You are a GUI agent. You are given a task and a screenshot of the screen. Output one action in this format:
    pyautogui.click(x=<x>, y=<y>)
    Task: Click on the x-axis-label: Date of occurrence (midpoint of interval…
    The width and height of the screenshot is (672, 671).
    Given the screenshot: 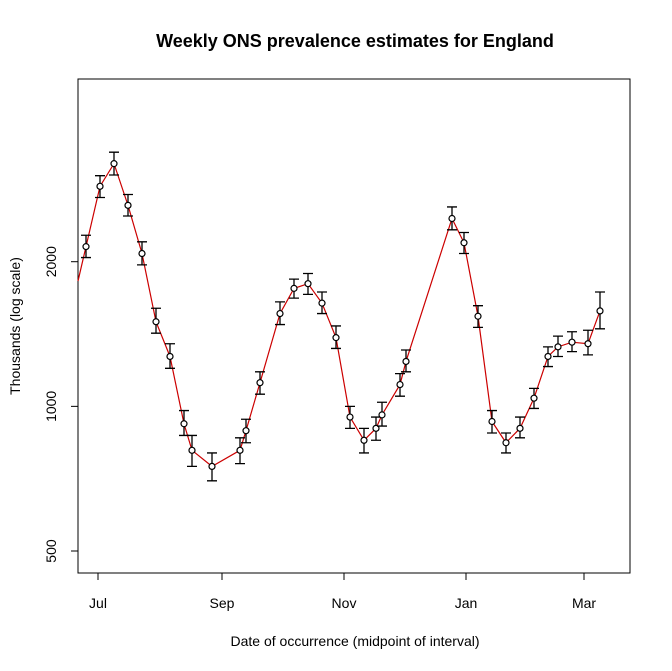 What is the action you would take?
    pyautogui.click(x=355, y=641)
    